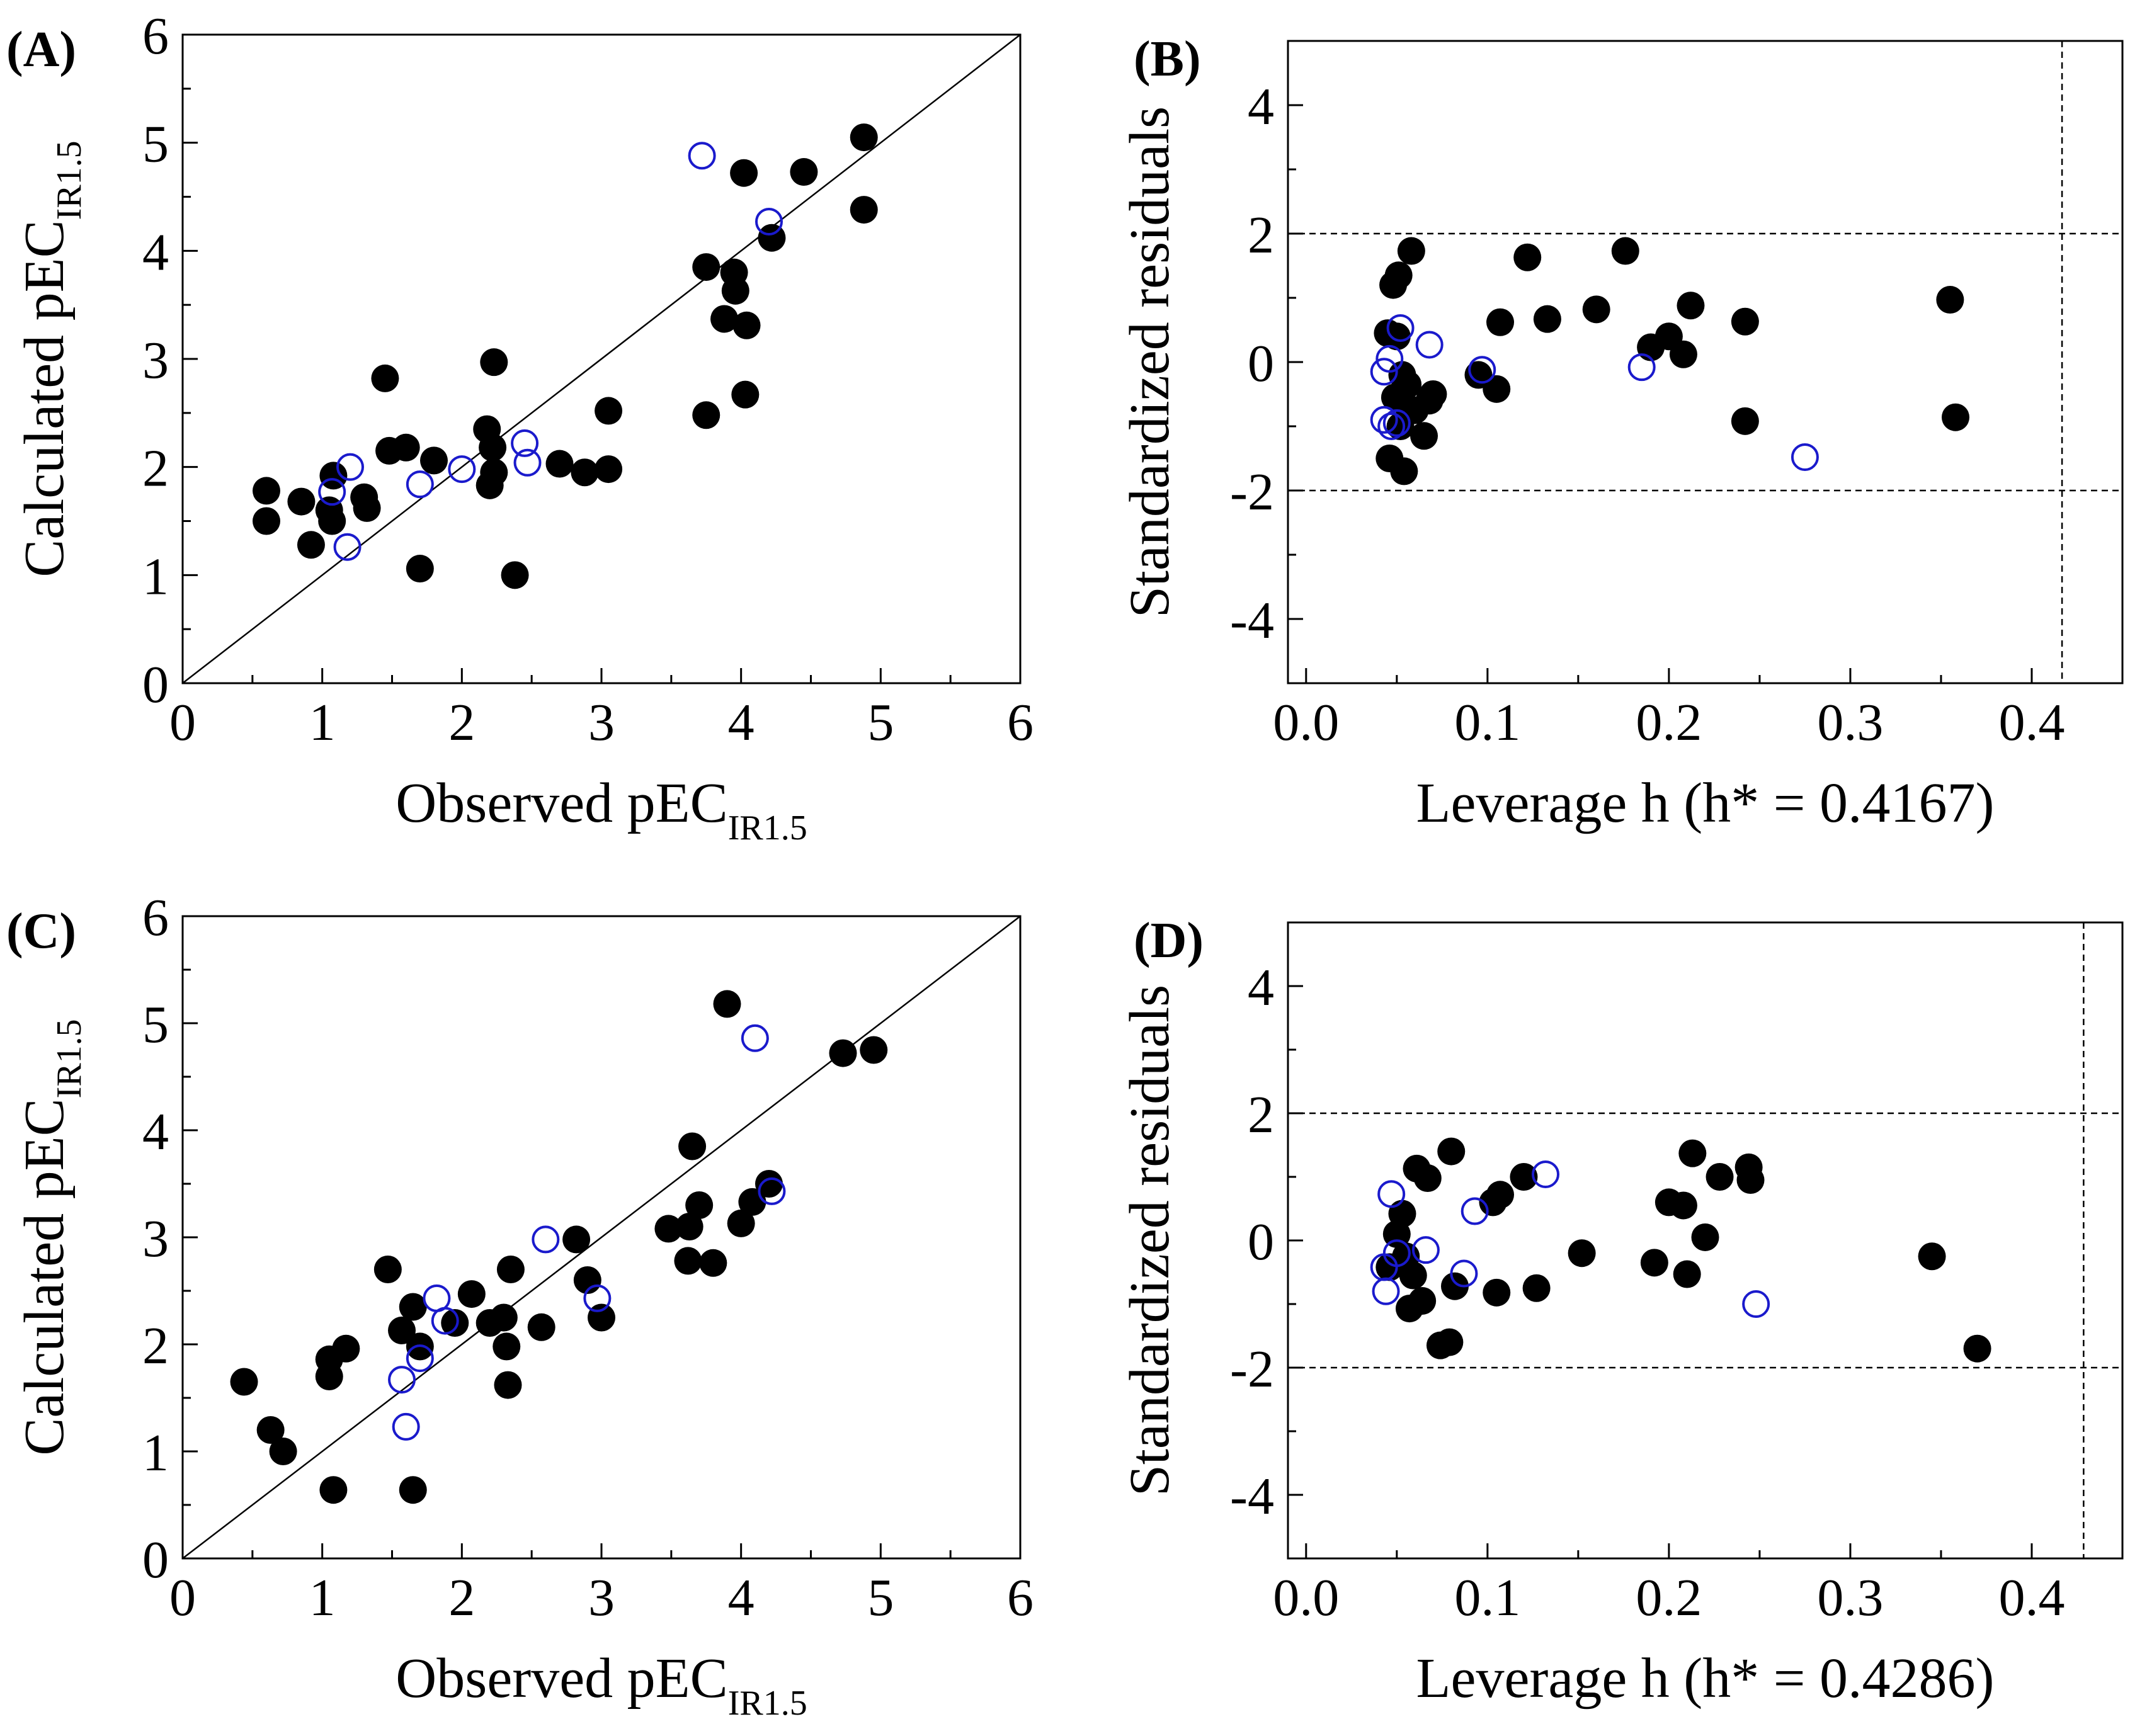 This screenshot has width=2130, height=1736. Describe the element at coordinates (1705, 362) in the screenshot. I see `plot-frame` at that location.